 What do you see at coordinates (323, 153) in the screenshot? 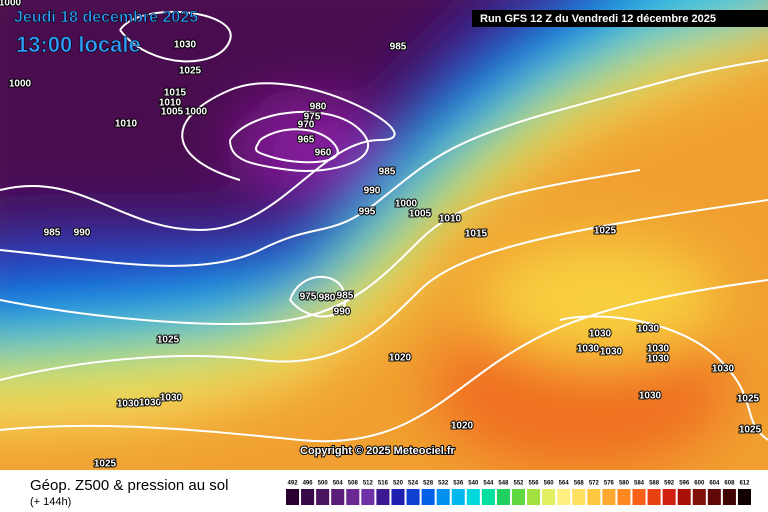
I see `isobar-label: 960` at bounding box center [323, 153].